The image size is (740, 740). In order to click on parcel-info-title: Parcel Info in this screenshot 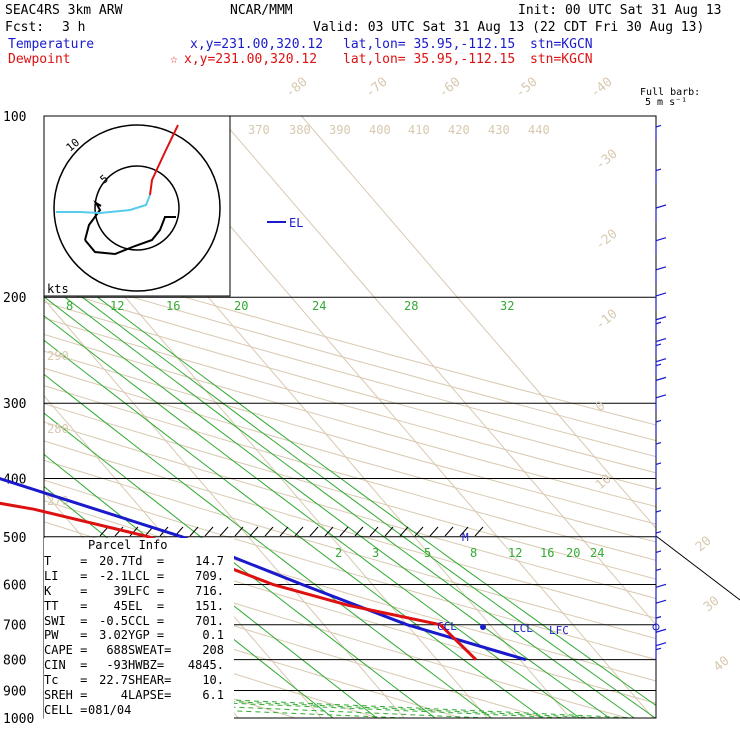, I will do `click(128, 545)`.